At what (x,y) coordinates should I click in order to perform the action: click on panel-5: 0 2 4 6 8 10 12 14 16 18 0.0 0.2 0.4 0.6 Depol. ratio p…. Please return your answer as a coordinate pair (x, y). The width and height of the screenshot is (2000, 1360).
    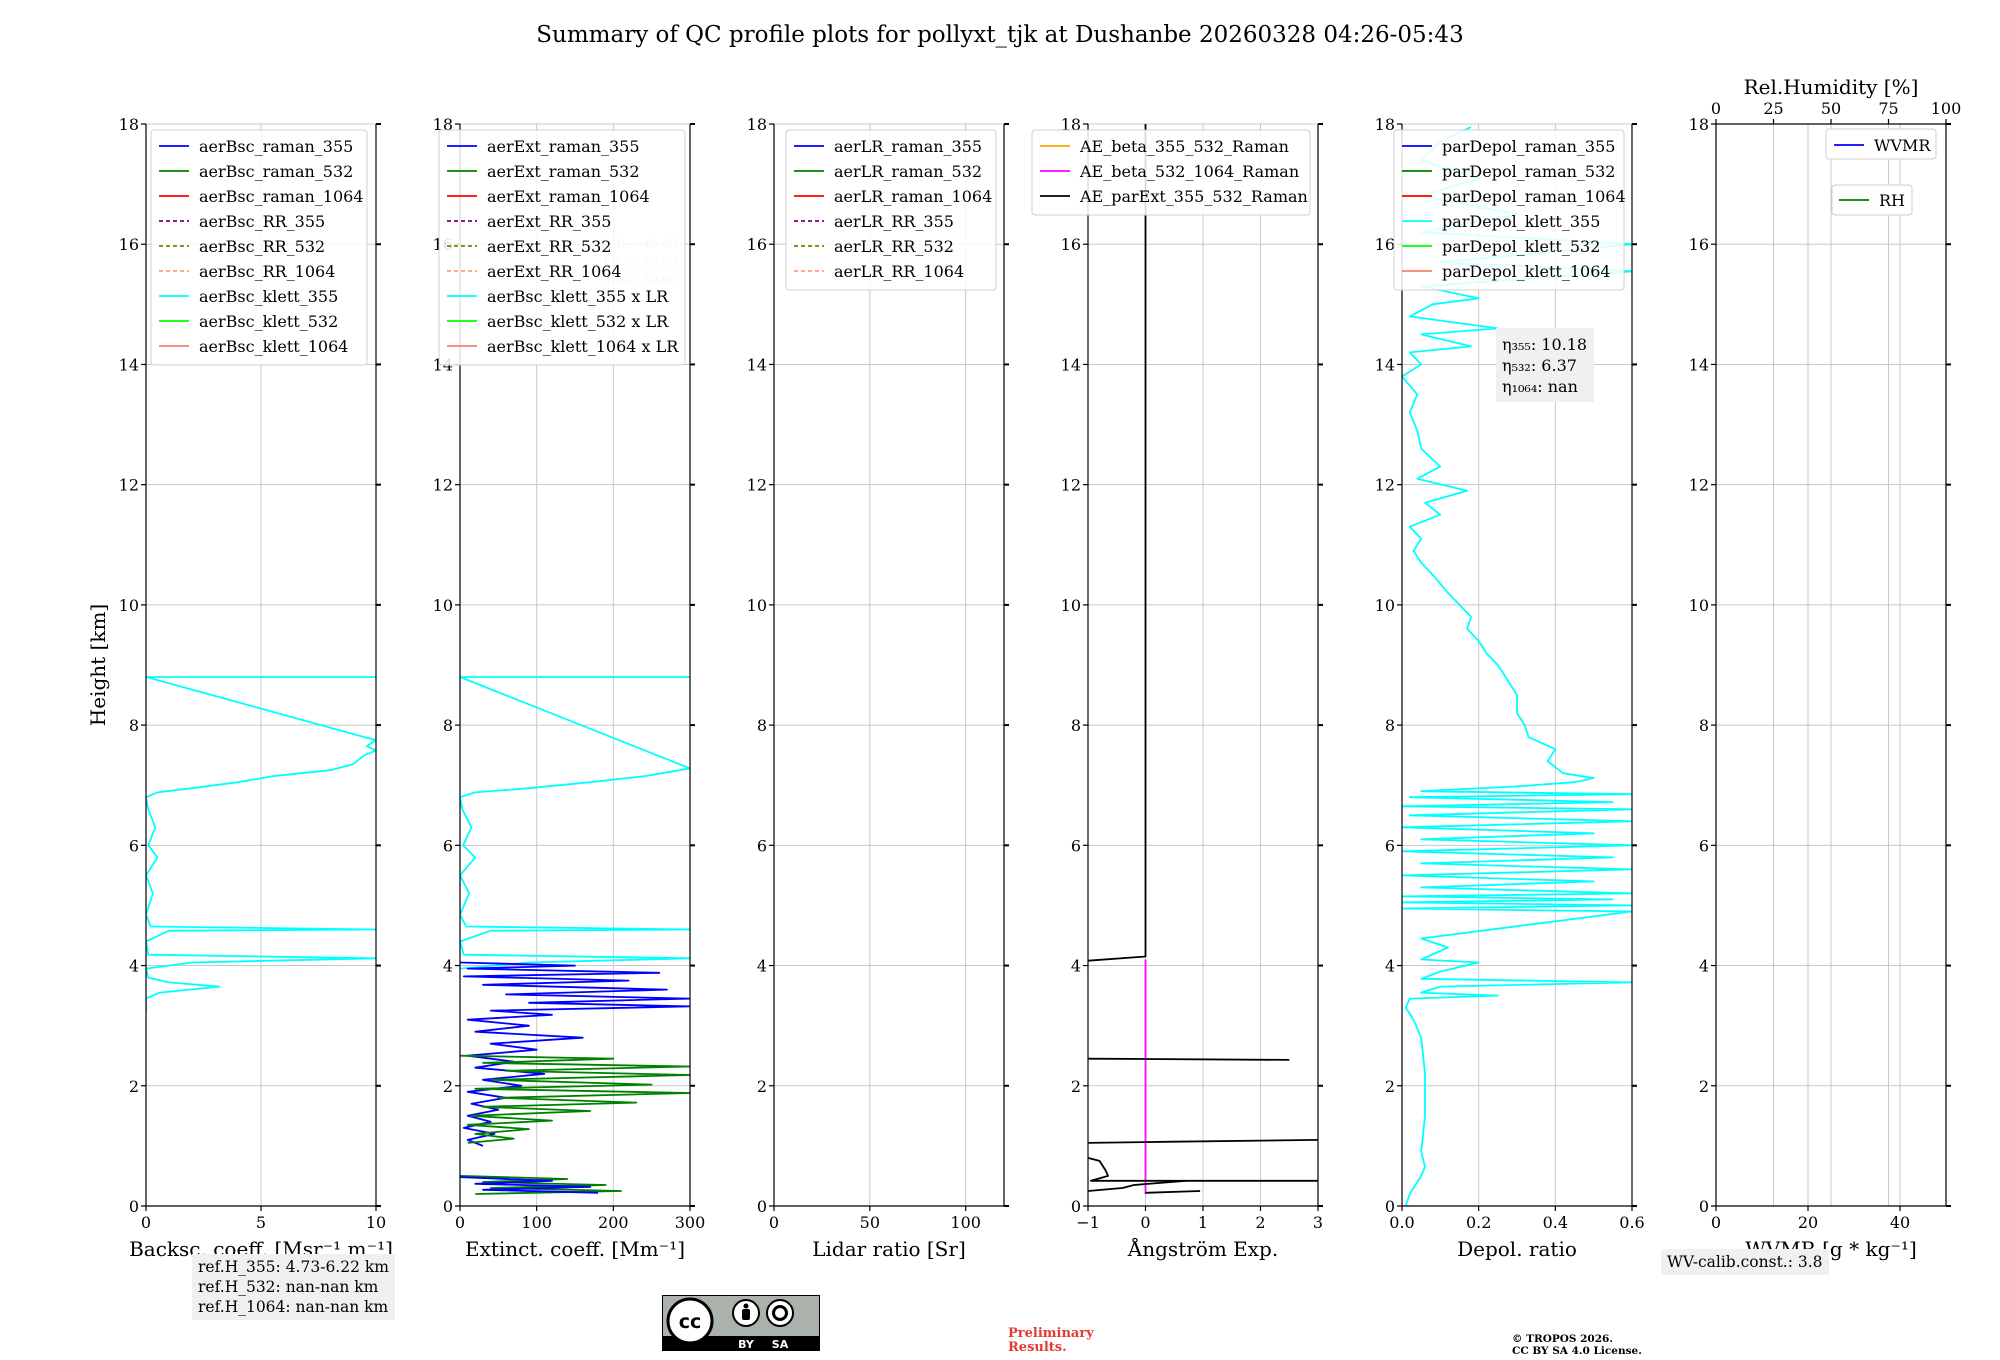
    Looking at the image, I should click on (1510, 688).